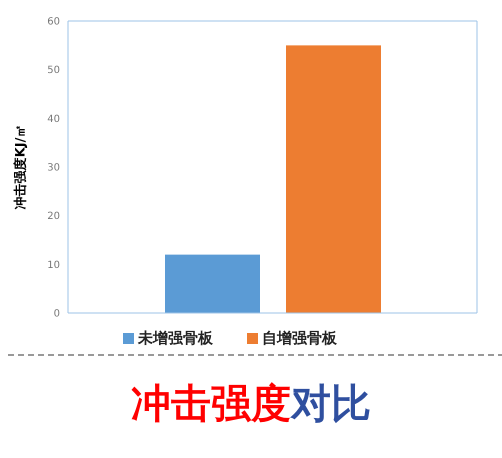 This screenshot has height=458, width=502. Describe the element at coordinates (53, 265) in the screenshot. I see `y-tick-label: 10` at that location.